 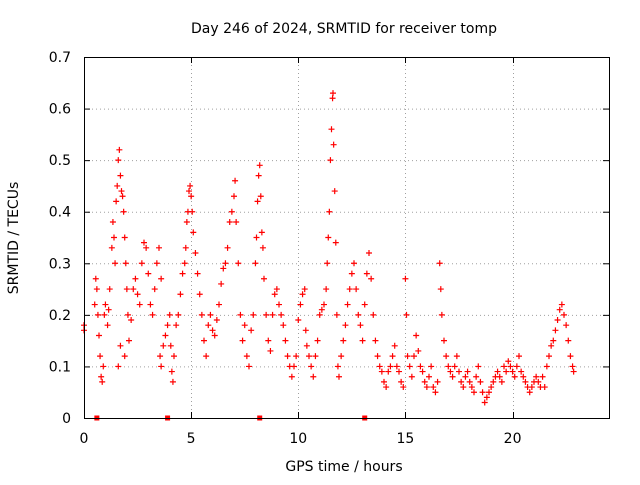 I want to click on x-tick-label: 0, so click(x=84, y=439).